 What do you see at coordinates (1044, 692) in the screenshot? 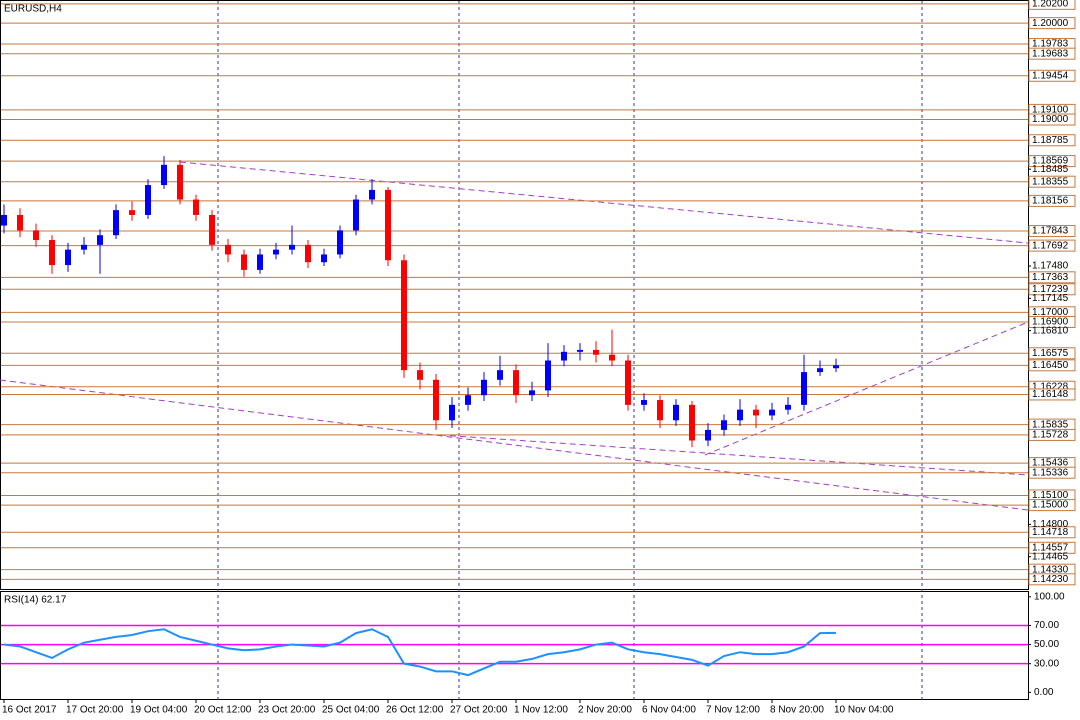
I see `y-tick-label: 0.00` at bounding box center [1044, 692].